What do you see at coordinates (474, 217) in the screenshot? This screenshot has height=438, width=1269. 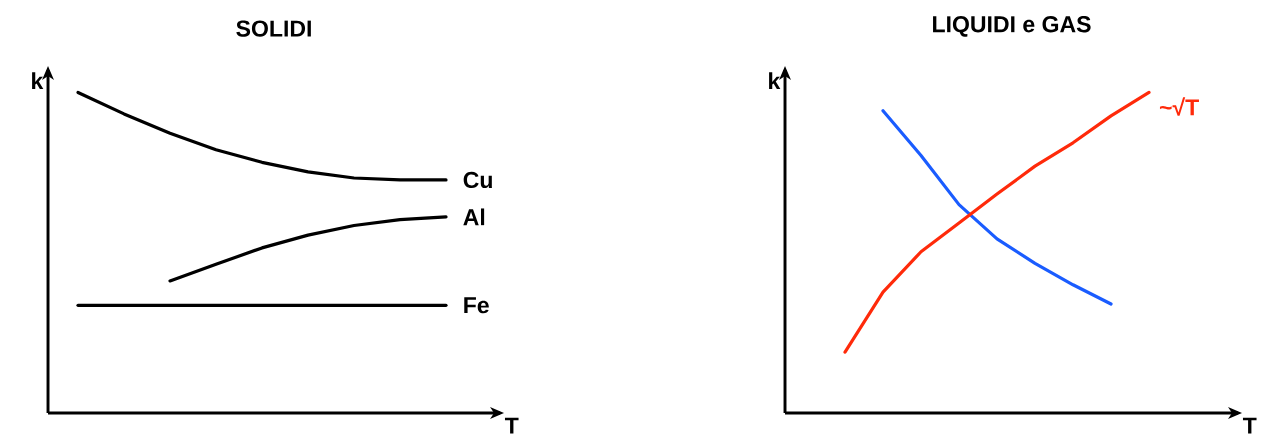 I see `series-label: Al` at bounding box center [474, 217].